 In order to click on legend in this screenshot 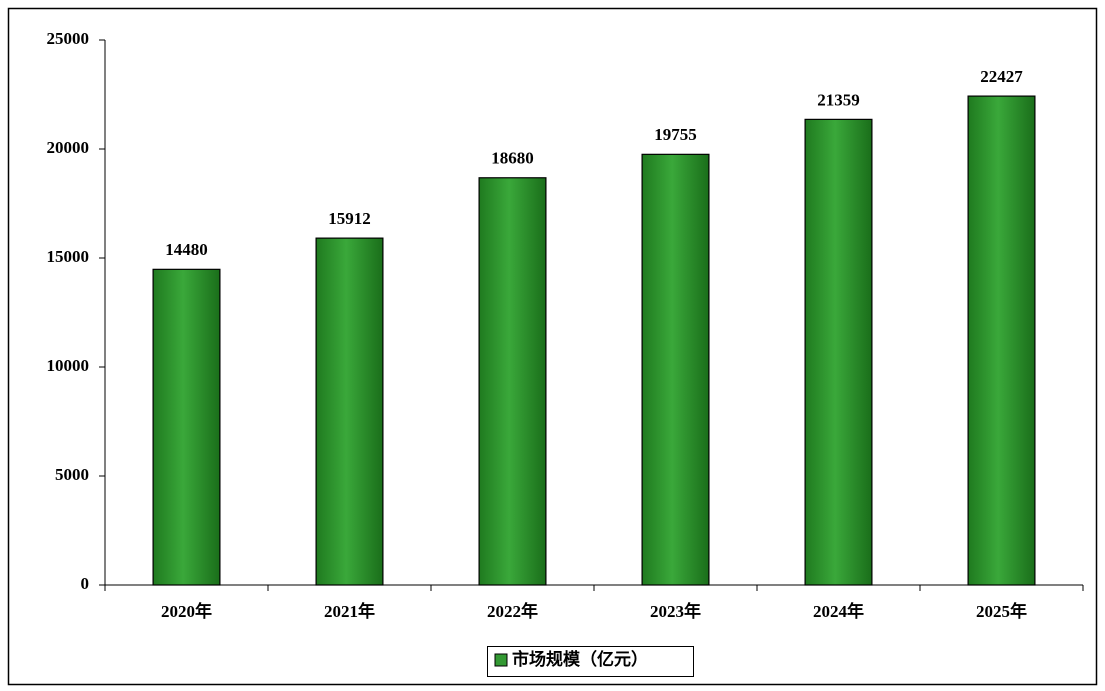, I will do `click(590, 661)`.